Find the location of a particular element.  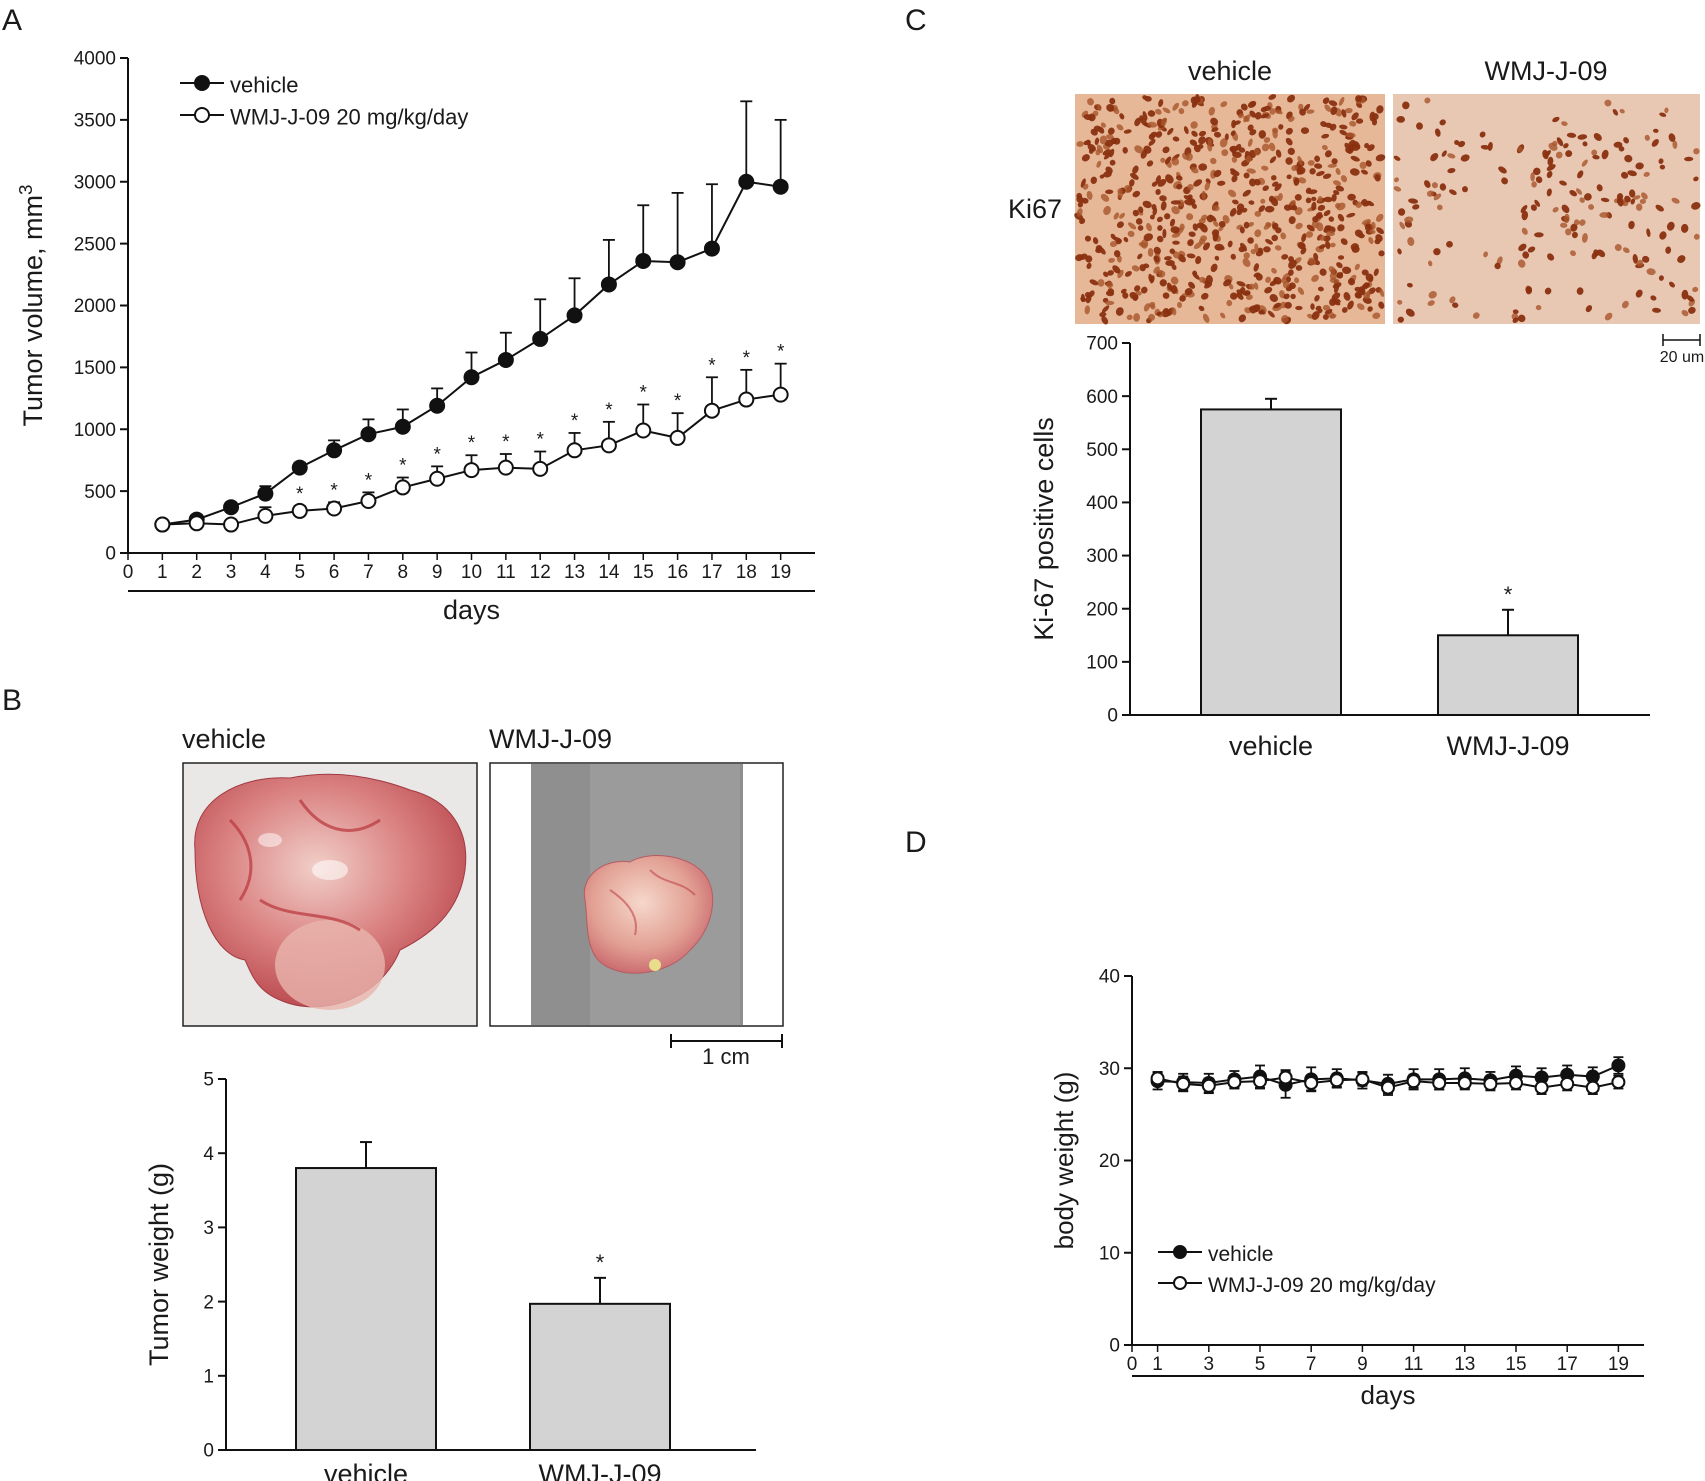

y-axis-label: body weight (g) is located at coordinates (1064, 1161).